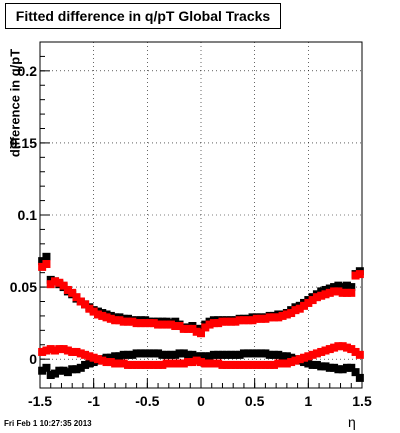  What do you see at coordinates (15, 102) in the screenshot?
I see `y-axis-label: difference in q/pT` at bounding box center [15, 102].